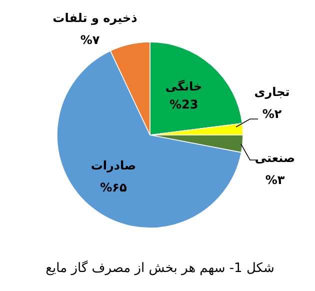 The width and height of the screenshot is (315, 291). What do you see at coordinates (160, 268) in the screenshot?
I see `text: شکل 1- سهم هر بخش از مصرف گاز مایع` at bounding box center [160, 268].